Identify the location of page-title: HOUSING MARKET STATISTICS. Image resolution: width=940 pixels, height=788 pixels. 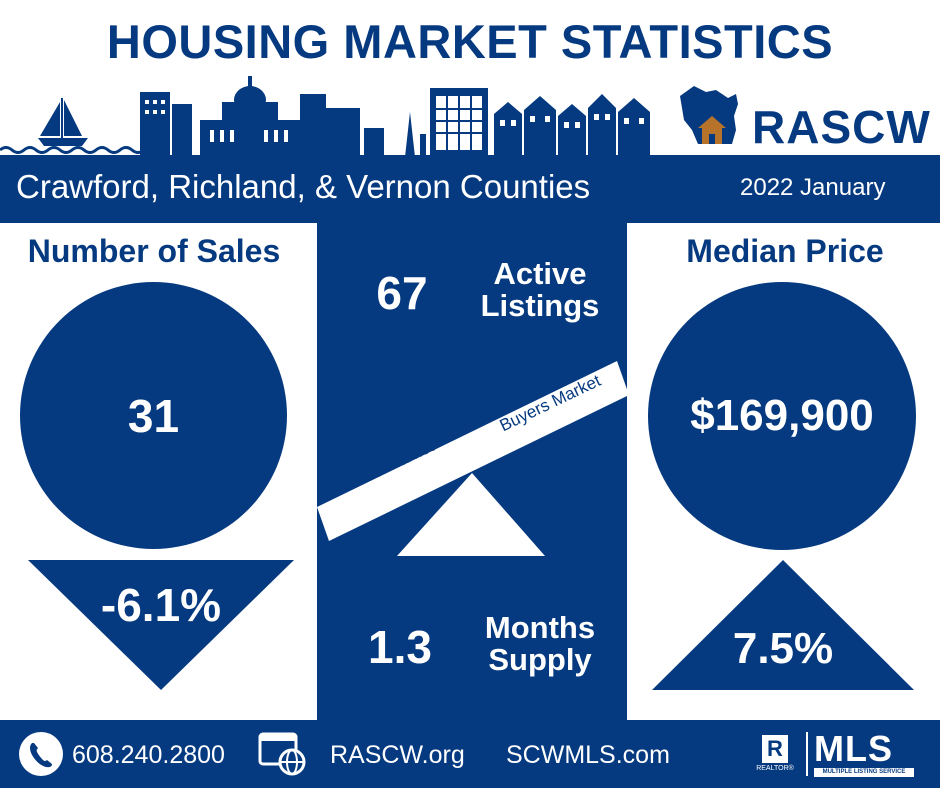
(470, 41).